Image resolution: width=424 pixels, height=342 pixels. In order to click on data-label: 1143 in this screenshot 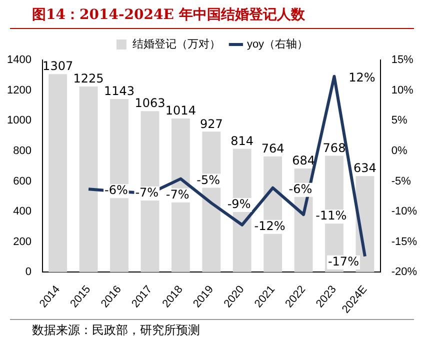, I will do `click(119, 91)`.